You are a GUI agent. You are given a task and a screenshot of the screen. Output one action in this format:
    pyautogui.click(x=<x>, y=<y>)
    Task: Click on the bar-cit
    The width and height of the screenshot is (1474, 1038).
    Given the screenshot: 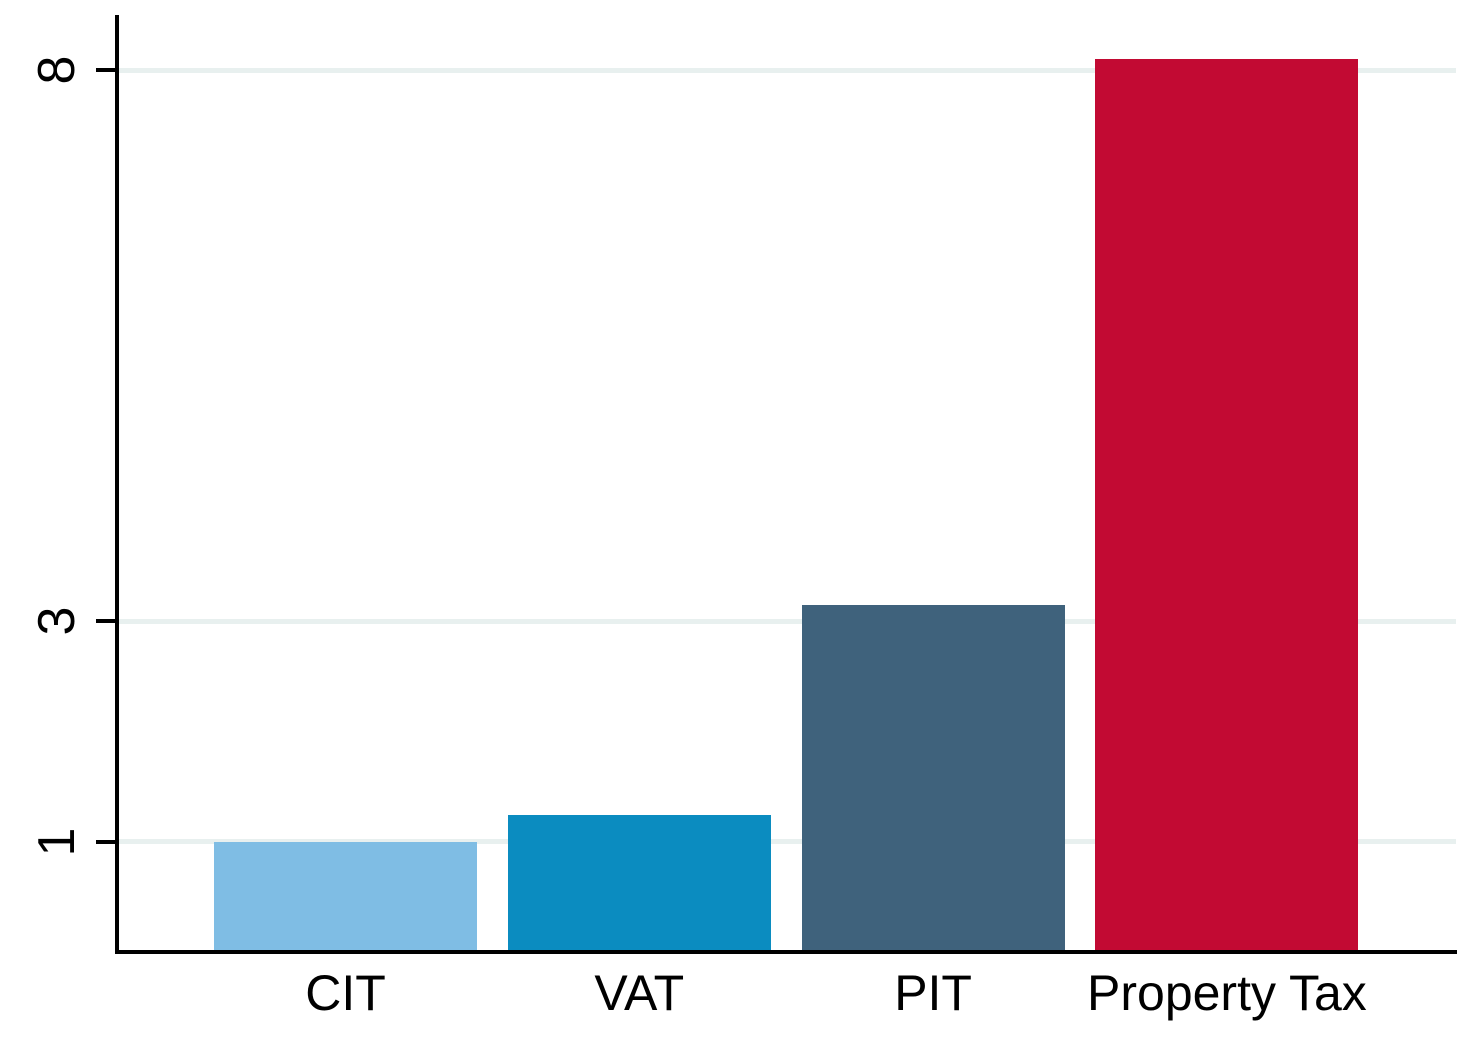 What is the action you would take?
    pyautogui.click(x=345, y=895)
    